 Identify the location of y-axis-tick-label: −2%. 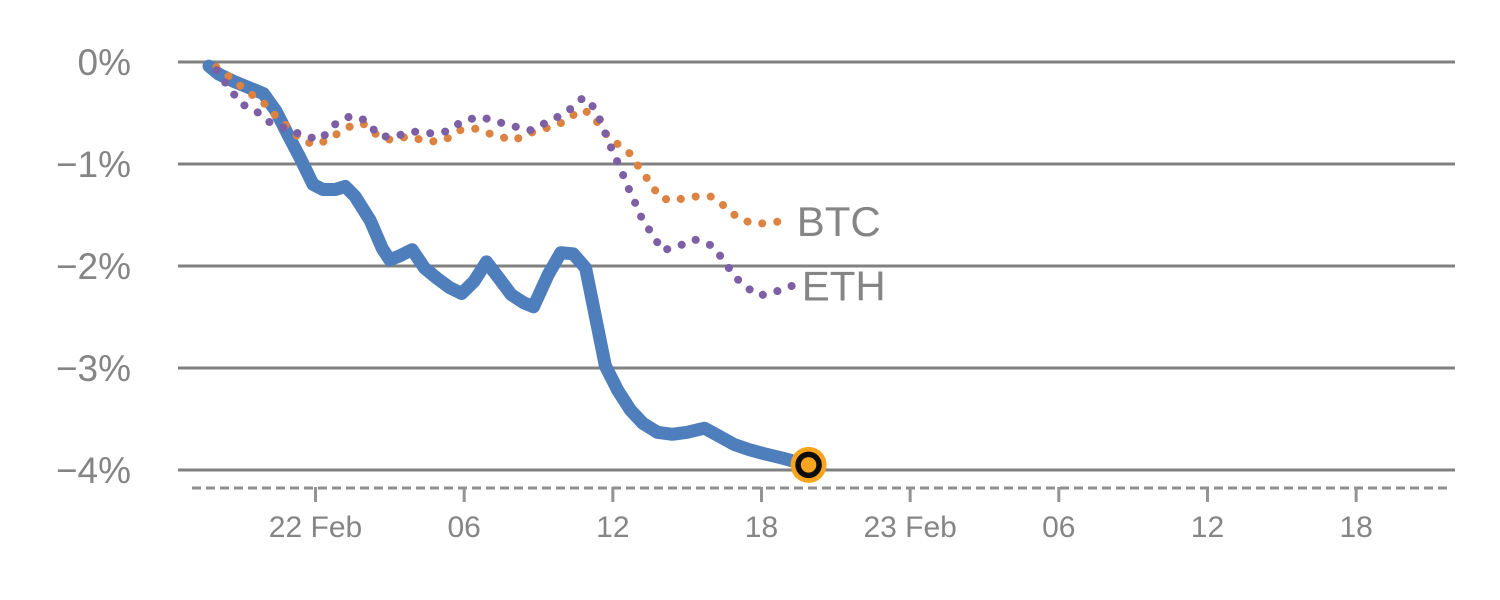
(93, 266).